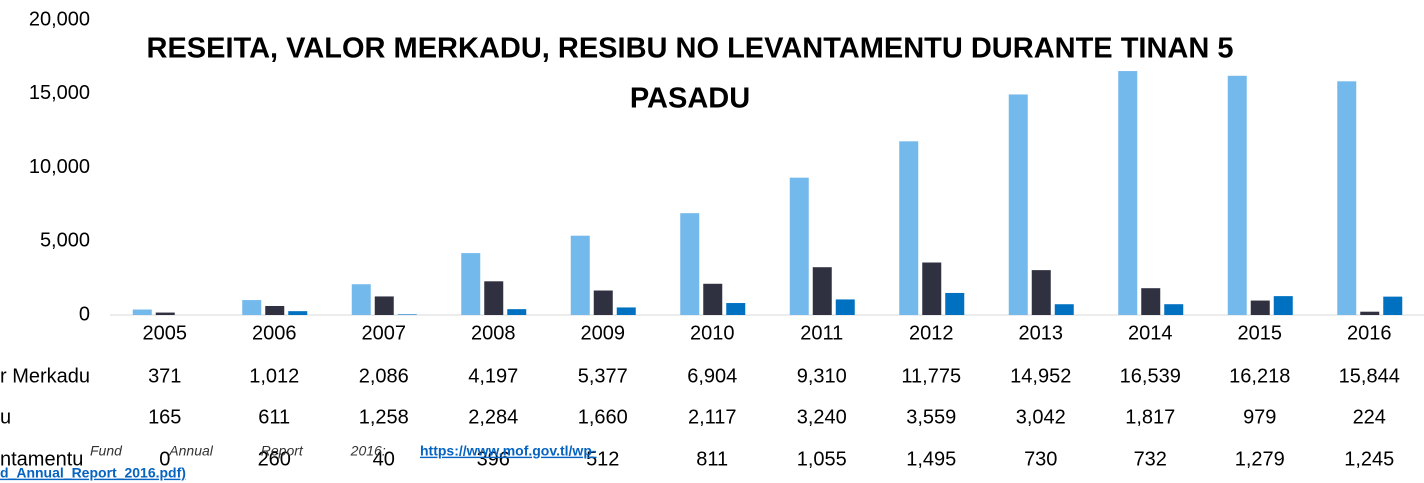 The height and width of the screenshot is (483, 1424). I want to click on y-tick-label: 10,000, so click(59, 167).